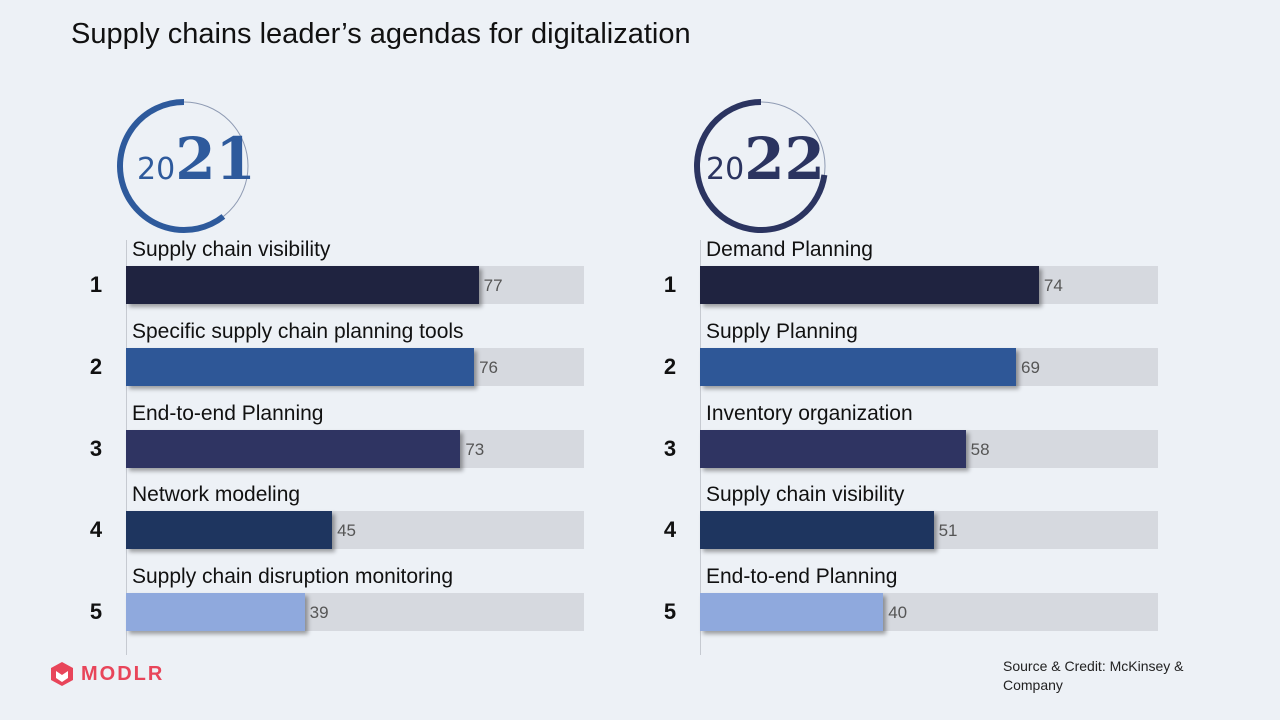  Describe the element at coordinates (319, 612) in the screenshot. I see `data-label: 39` at that location.